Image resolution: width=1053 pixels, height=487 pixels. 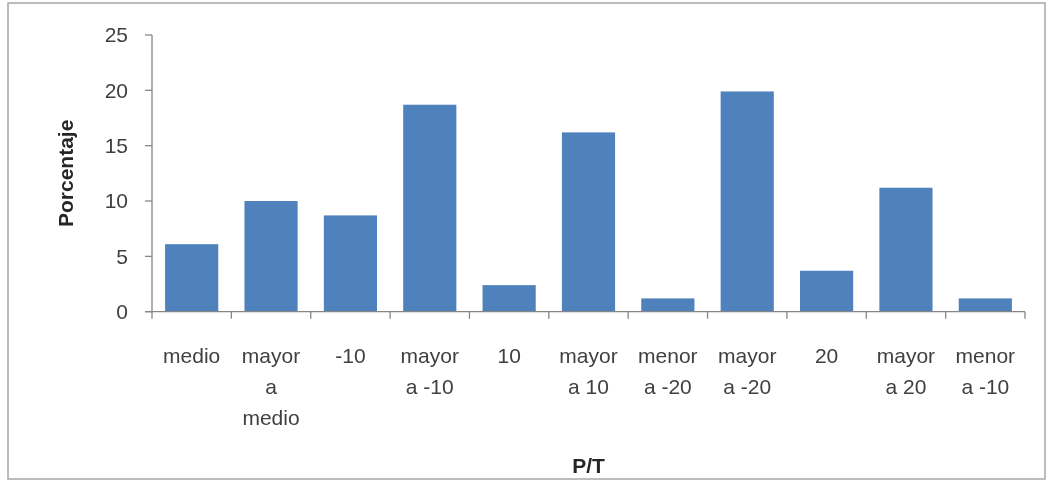 What do you see at coordinates (588, 371) in the screenshot?
I see `x-tick-label: mayor a 10` at bounding box center [588, 371].